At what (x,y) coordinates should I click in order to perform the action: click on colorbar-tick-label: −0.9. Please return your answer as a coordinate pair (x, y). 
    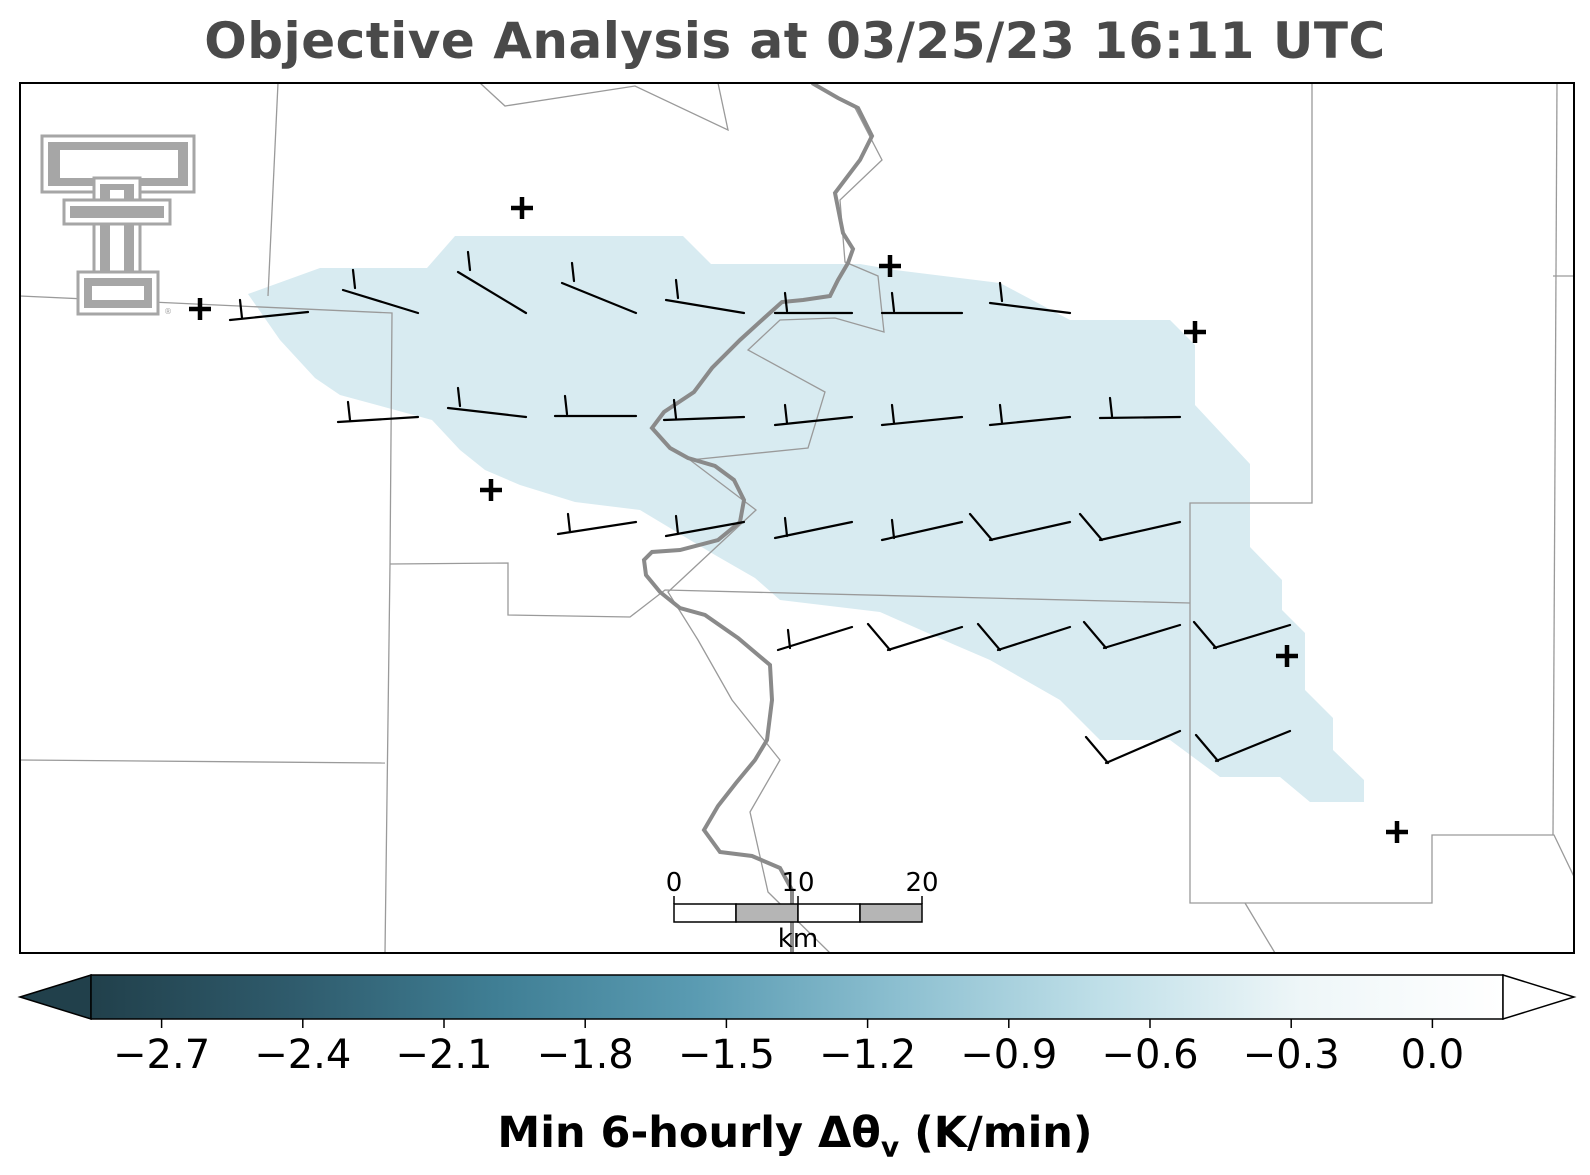
    Looking at the image, I should click on (1008, 1055).